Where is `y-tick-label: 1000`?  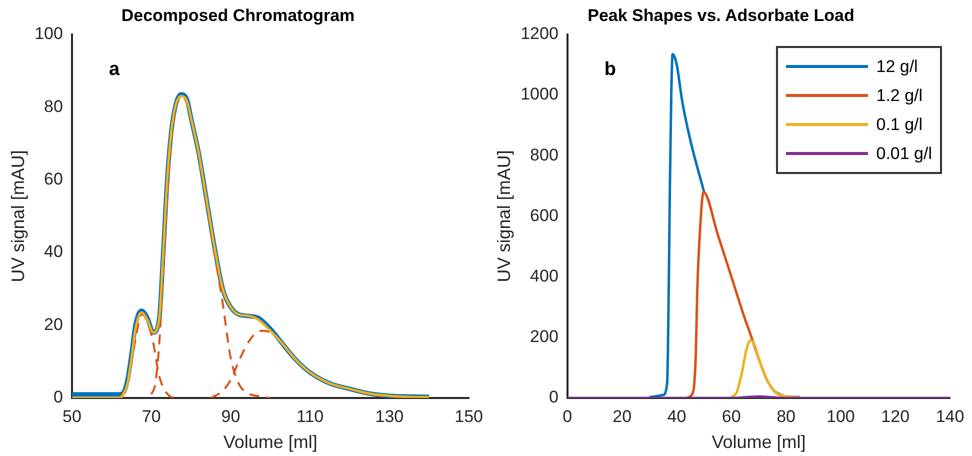
y-tick-label: 1000 is located at coordinates (539, 94).